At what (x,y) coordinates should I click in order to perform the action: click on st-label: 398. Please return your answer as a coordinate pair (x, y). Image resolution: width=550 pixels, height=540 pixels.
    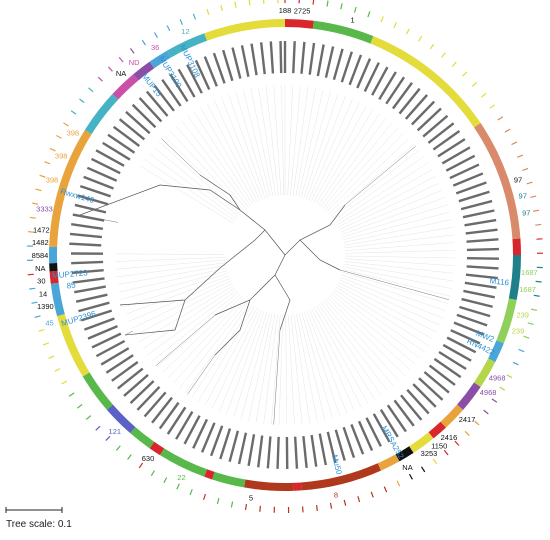
    Looking at the image, I should click on (61, 155).